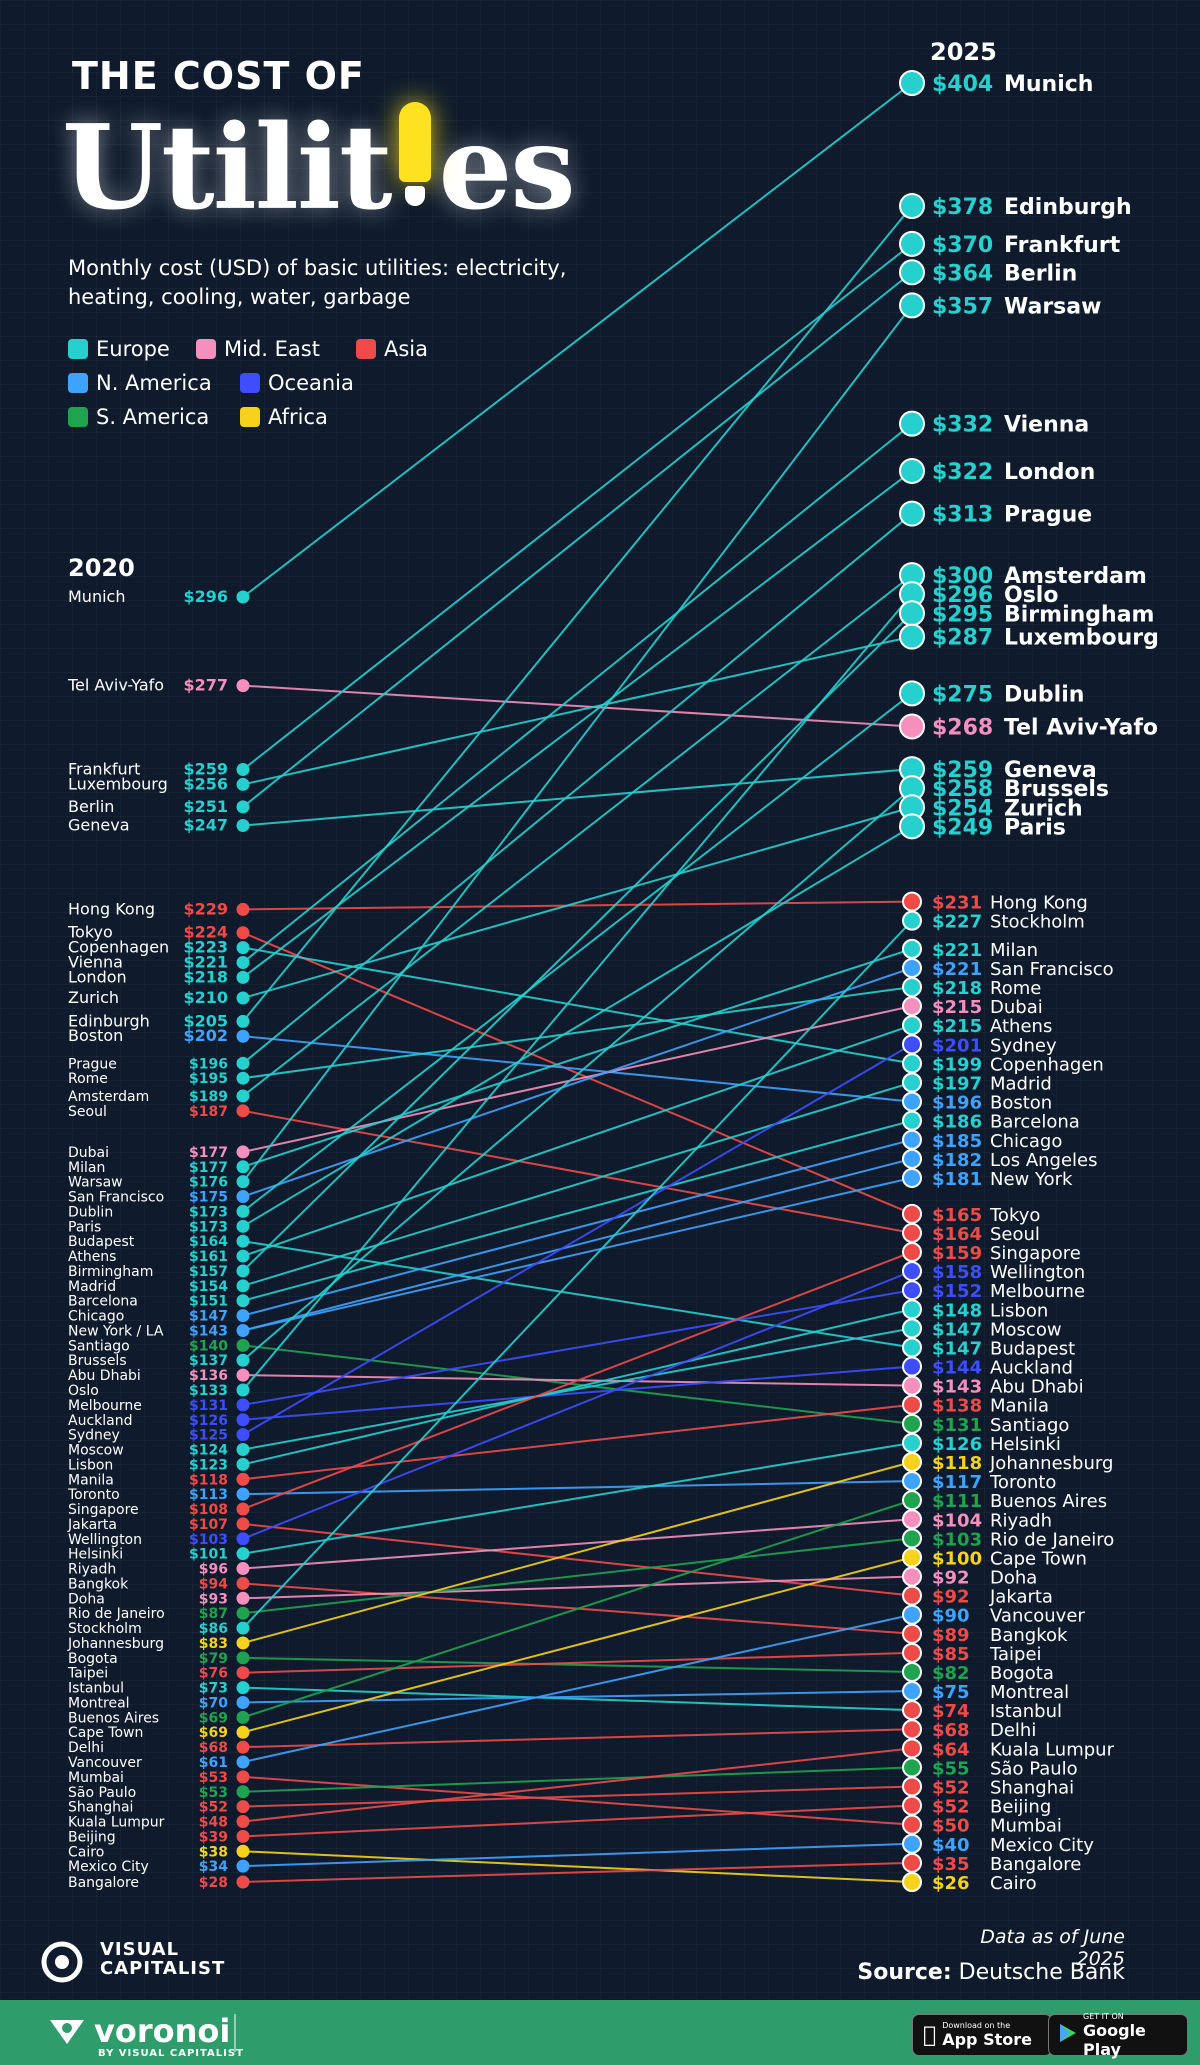  What do you see at coordinates (1118, 2035) in the screenshot?
I see `google-play-button: GET IT ON Google Play` at bounding box center [1118, 2035].